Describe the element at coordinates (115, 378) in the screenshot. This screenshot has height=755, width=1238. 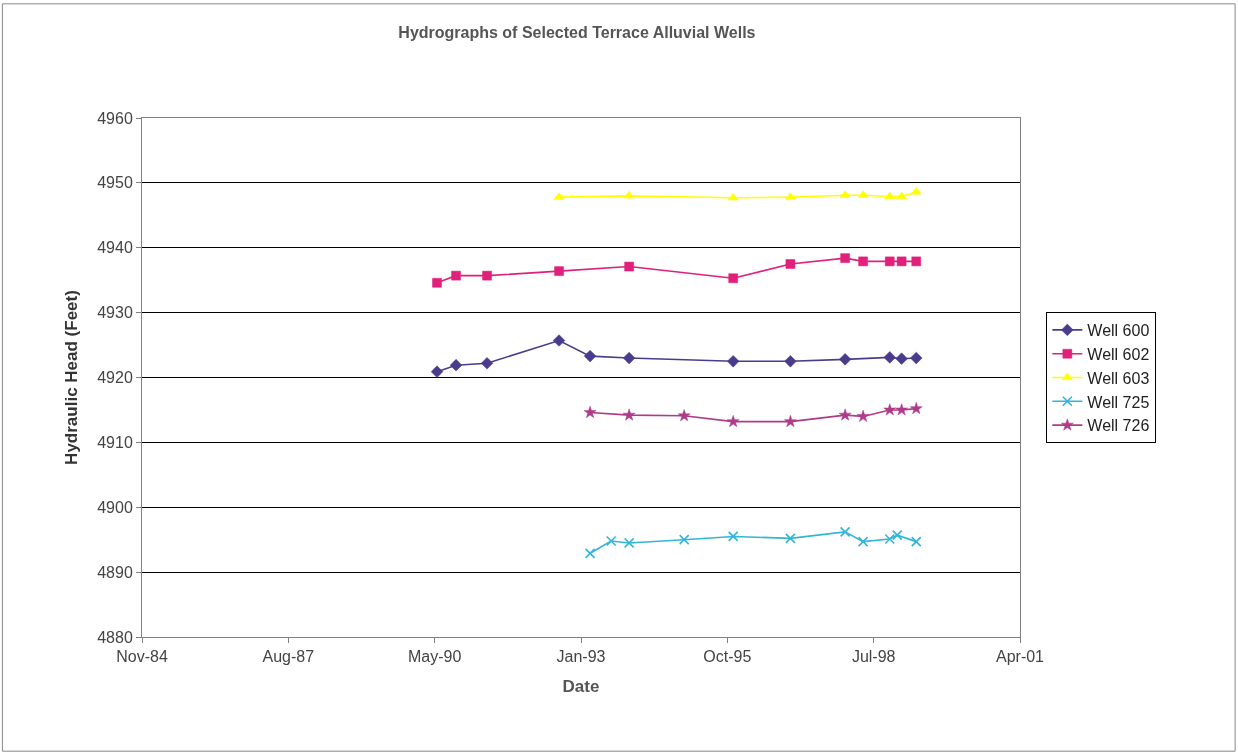
I see `y-tick-label: 4920` at that location.